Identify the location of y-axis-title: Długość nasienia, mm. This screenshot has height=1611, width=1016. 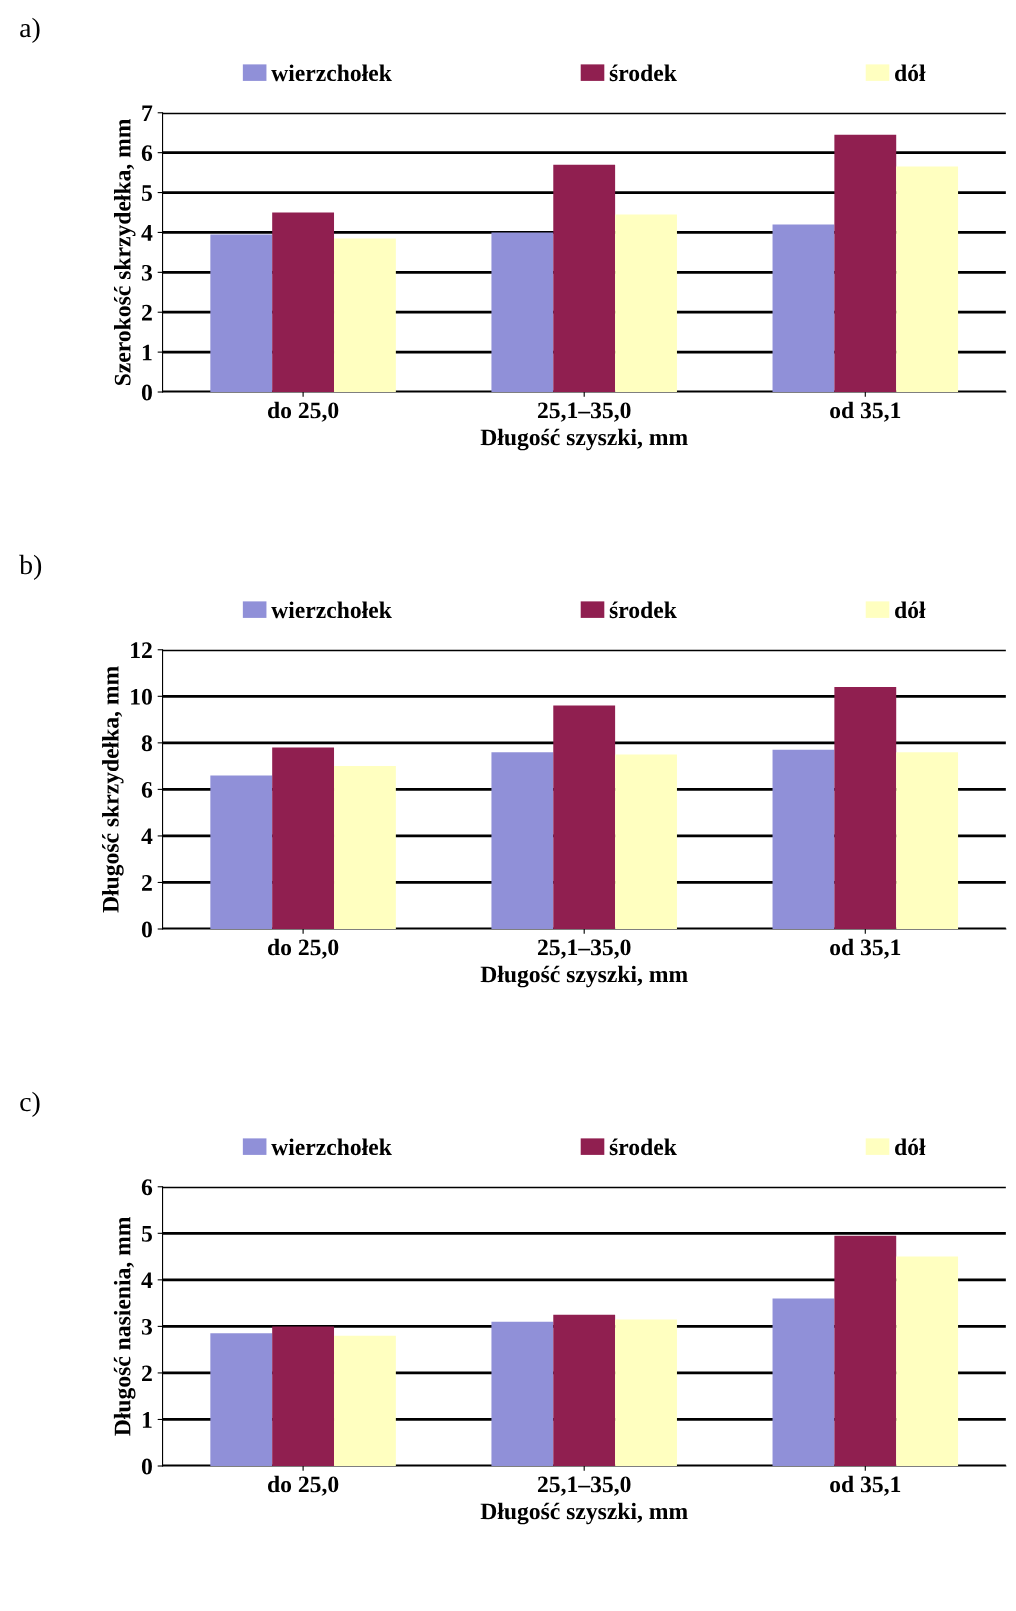
(124, 1326).